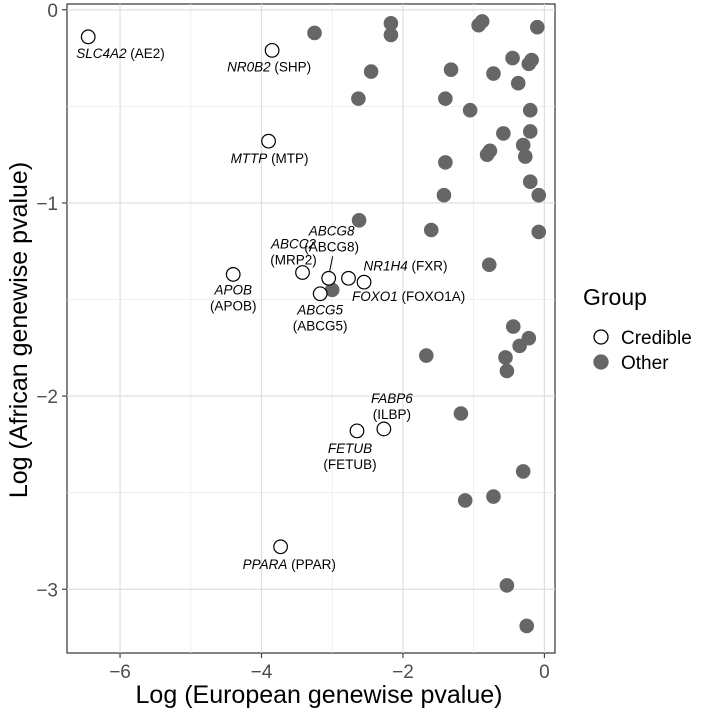 The width and height of the screenshot is (709, 716). What do you see at coordinates (392, 414) in the screenshot?
I see `protein-name: (ILBP)` at bounding box center [392, 414].